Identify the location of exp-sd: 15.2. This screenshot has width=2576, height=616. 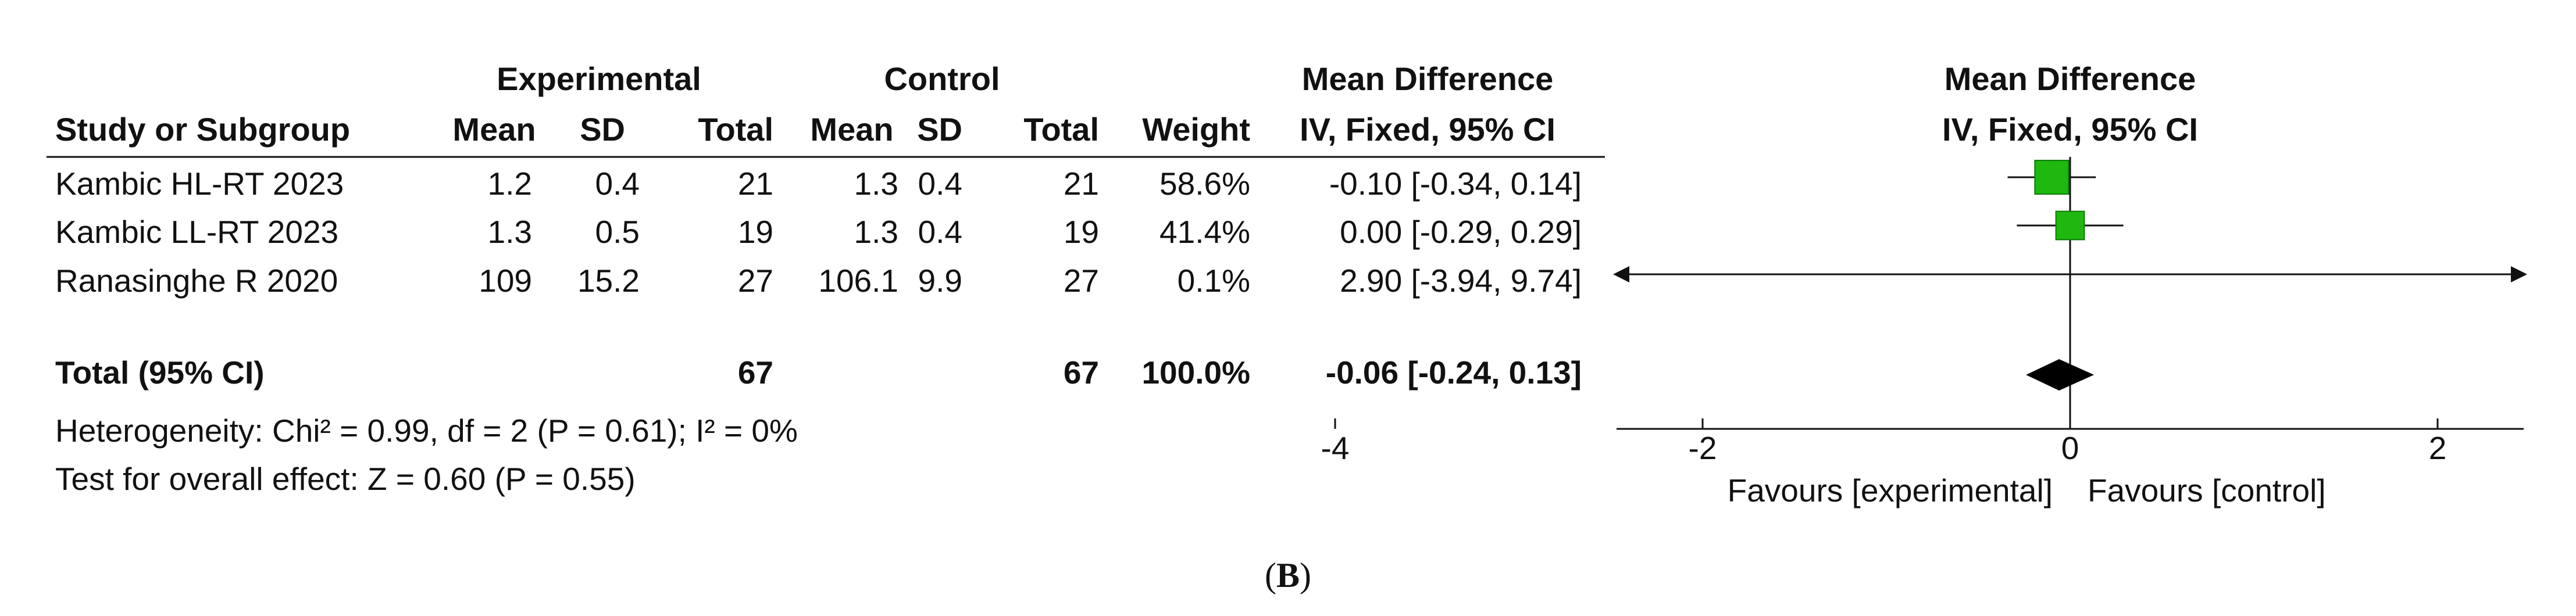
(608, 281).